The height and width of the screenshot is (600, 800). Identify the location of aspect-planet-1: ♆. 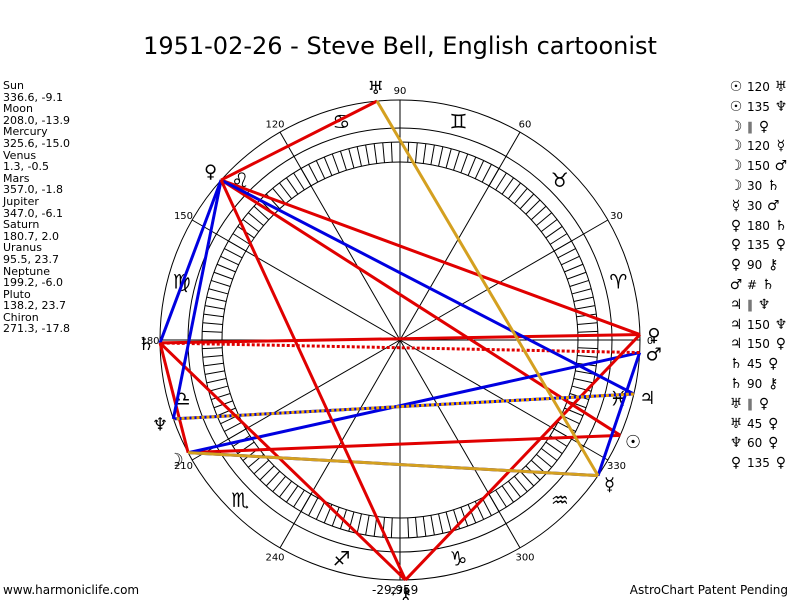
(736, 443).